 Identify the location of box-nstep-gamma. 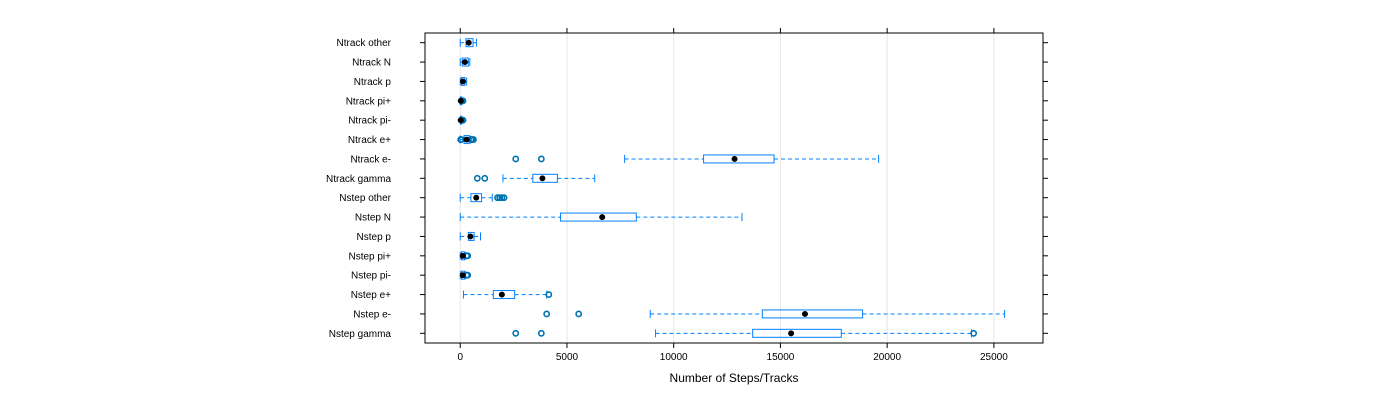
(745, 333).